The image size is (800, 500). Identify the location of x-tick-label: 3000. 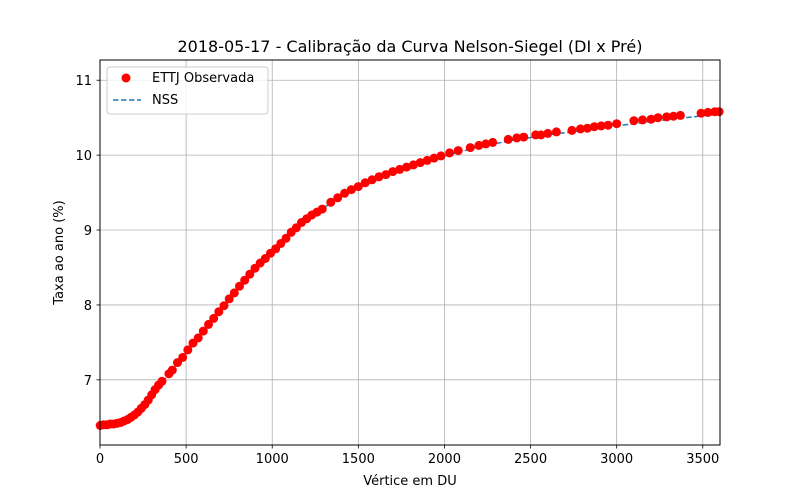
(616, 459).